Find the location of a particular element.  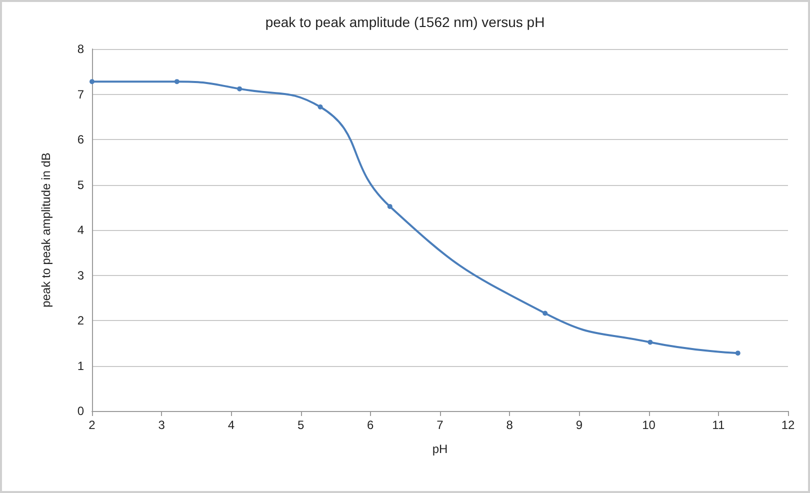

chart-title: peak to peak amplitude (1562 nm) versus pH is located at coordinates (405, 22).